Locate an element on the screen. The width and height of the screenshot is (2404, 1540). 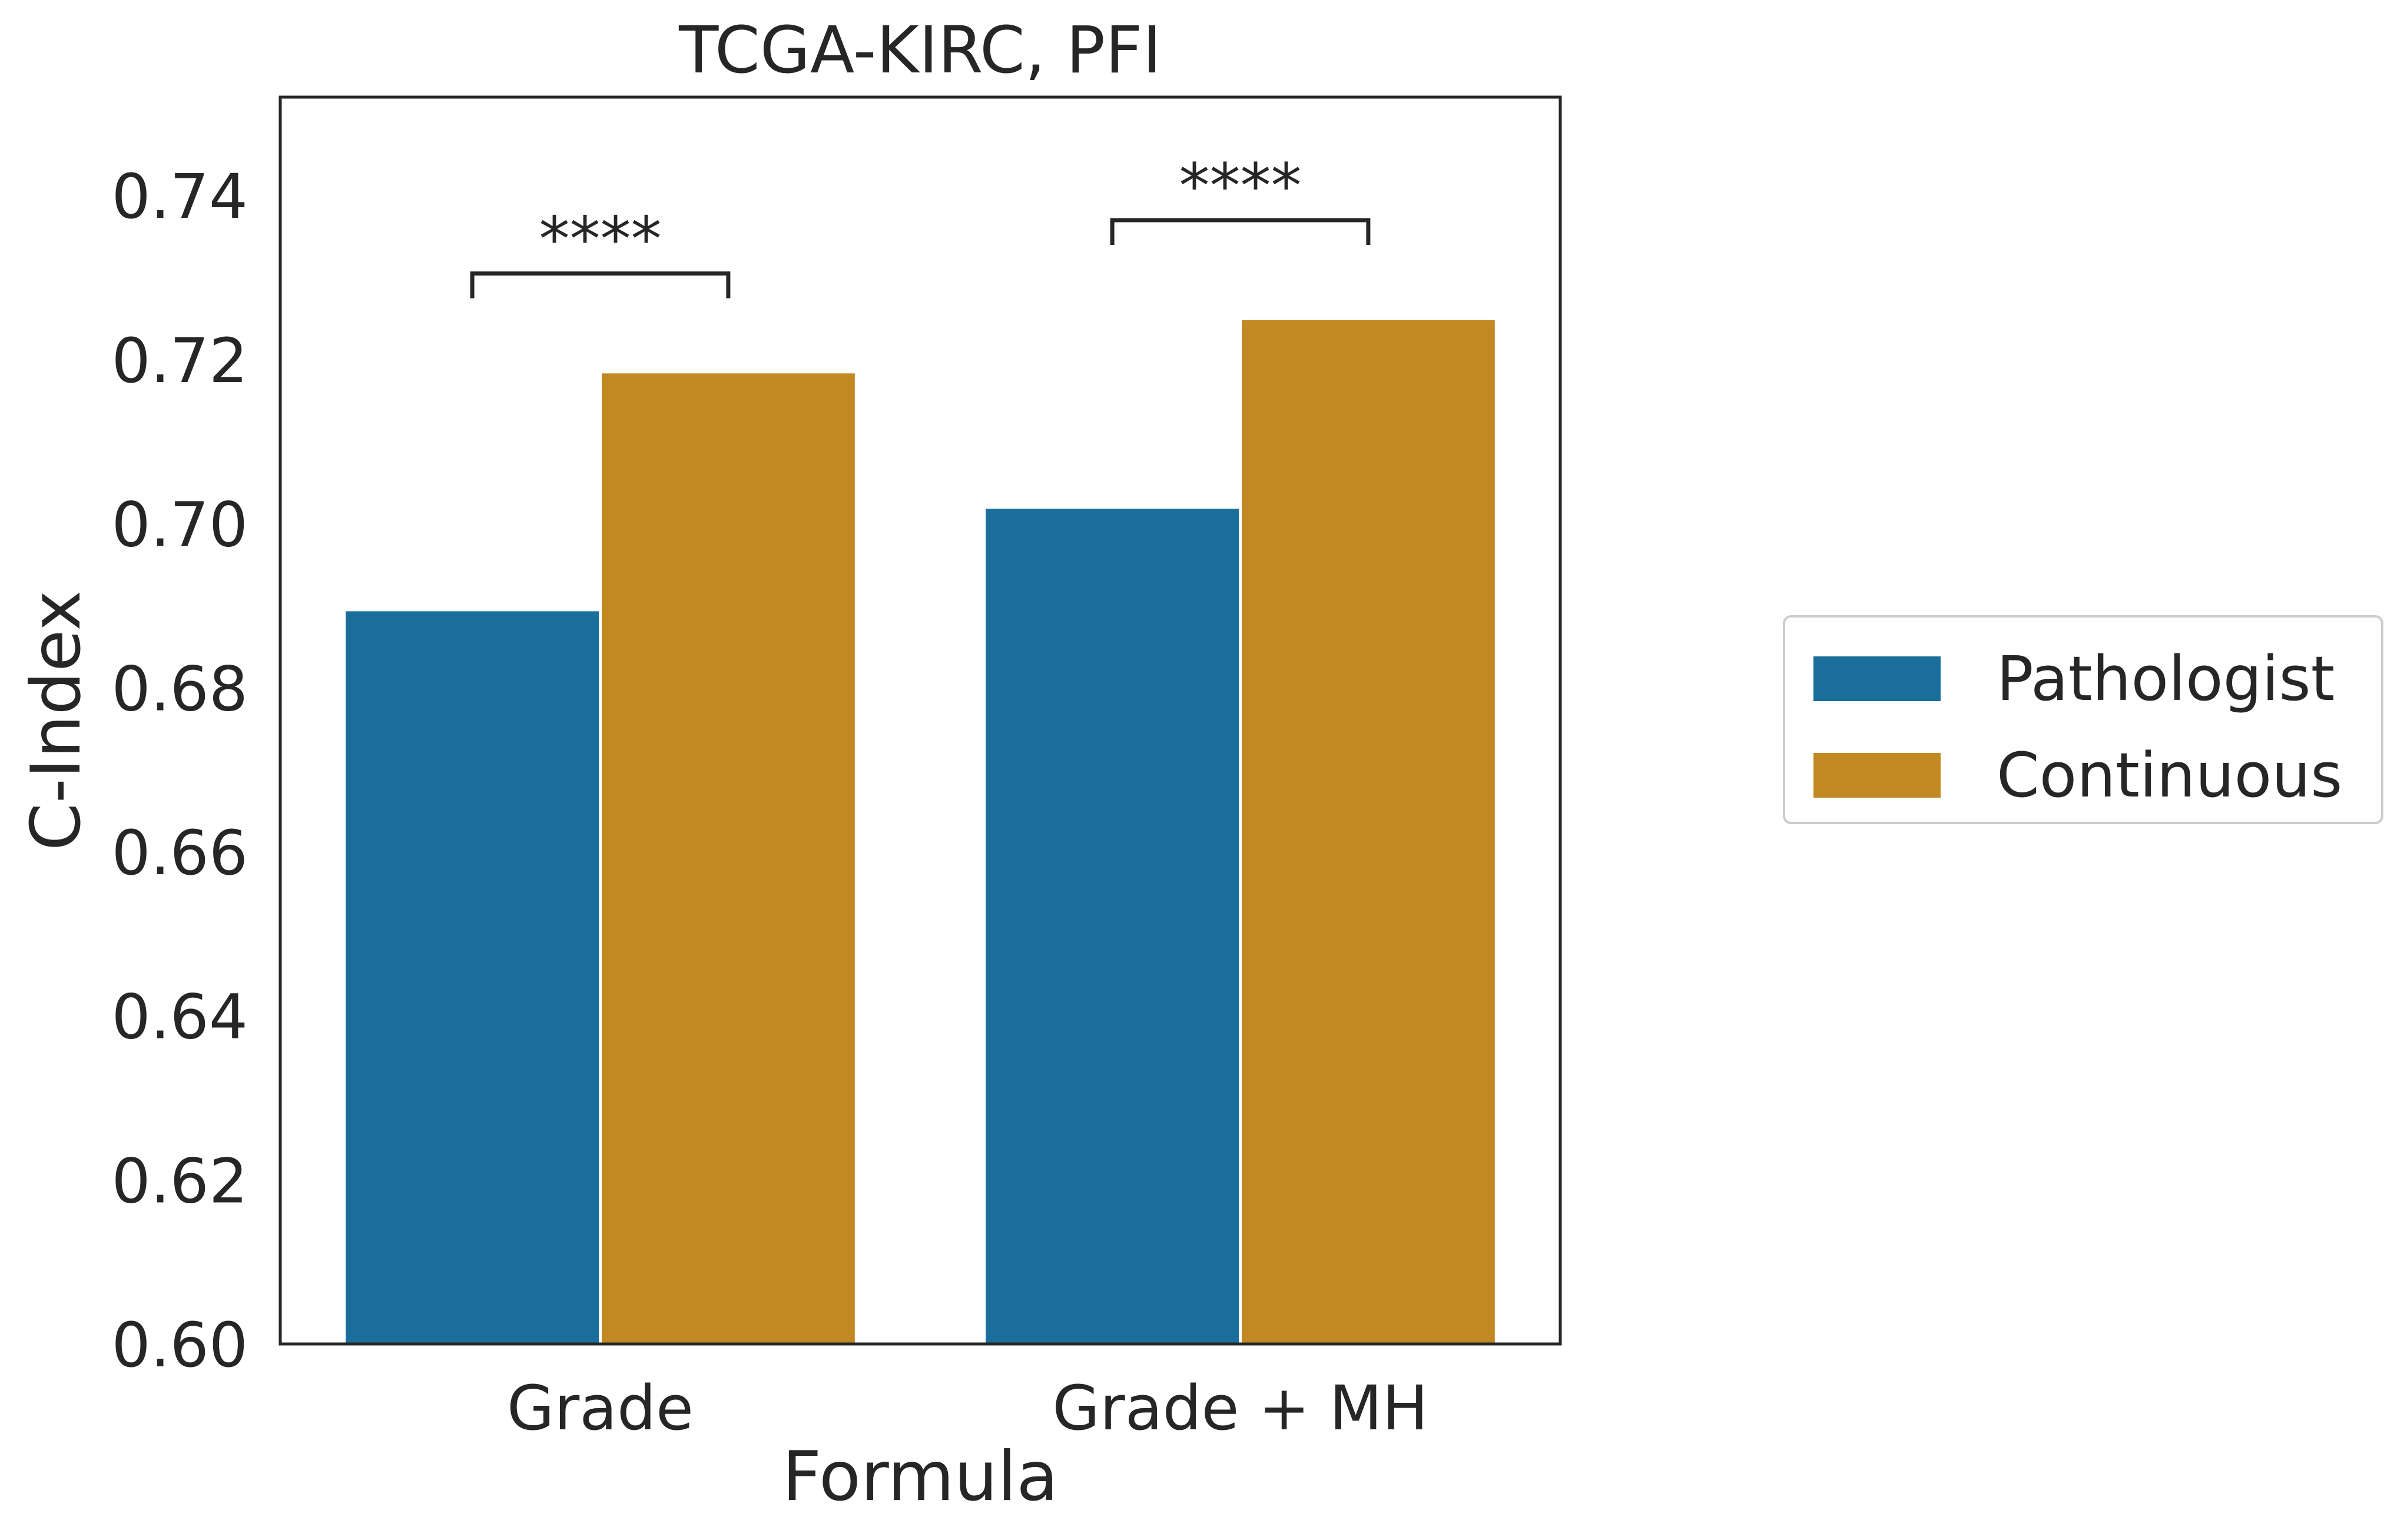
x-axis-label: Formula is located at coordinates (920, 1476).